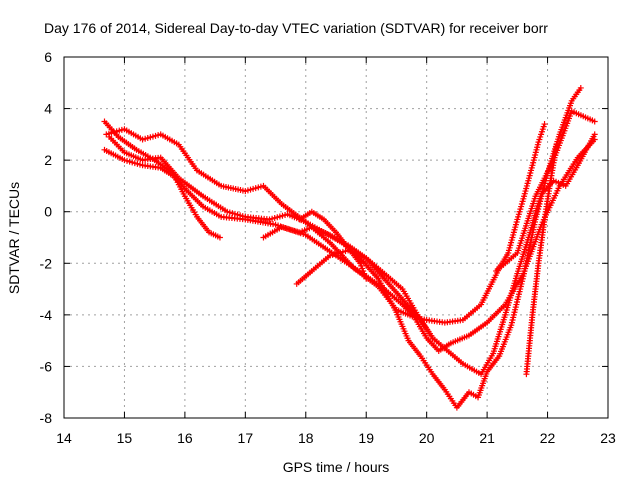  I want to click on x-tick-label: 22, so click(548, 438).